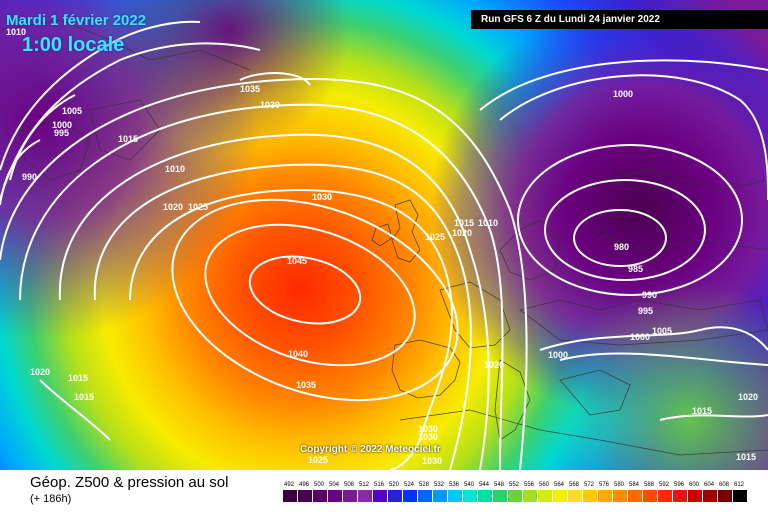  What do you see at coordinates (349, 485) in the screenshot?
I see `scale-tick-label: 508` at bounding box center [349, 485].